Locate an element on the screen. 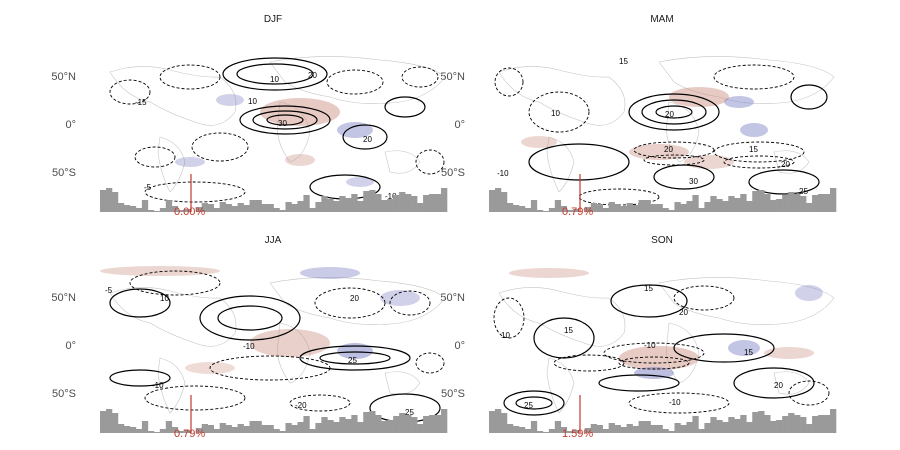  svg-text: 15 is located at coordinates (568, 330).